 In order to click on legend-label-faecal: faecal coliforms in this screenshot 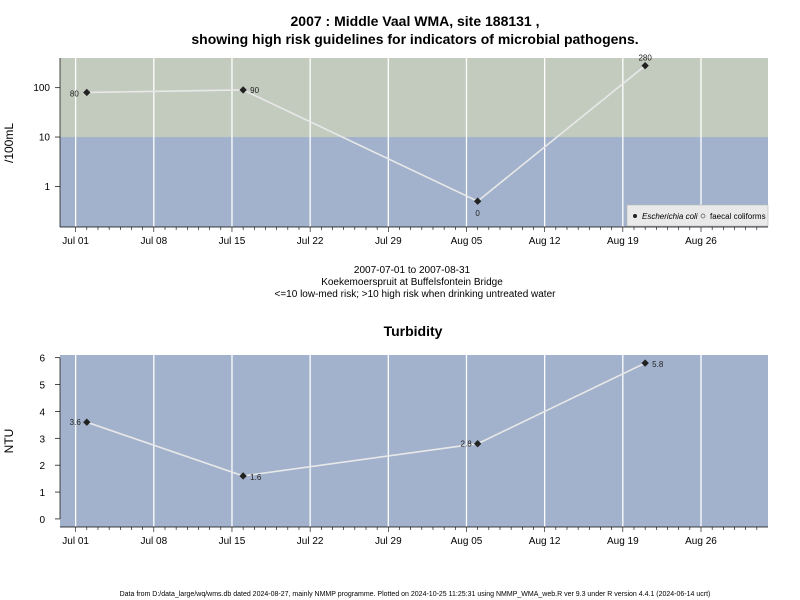, I will do `click(738, 216)`.